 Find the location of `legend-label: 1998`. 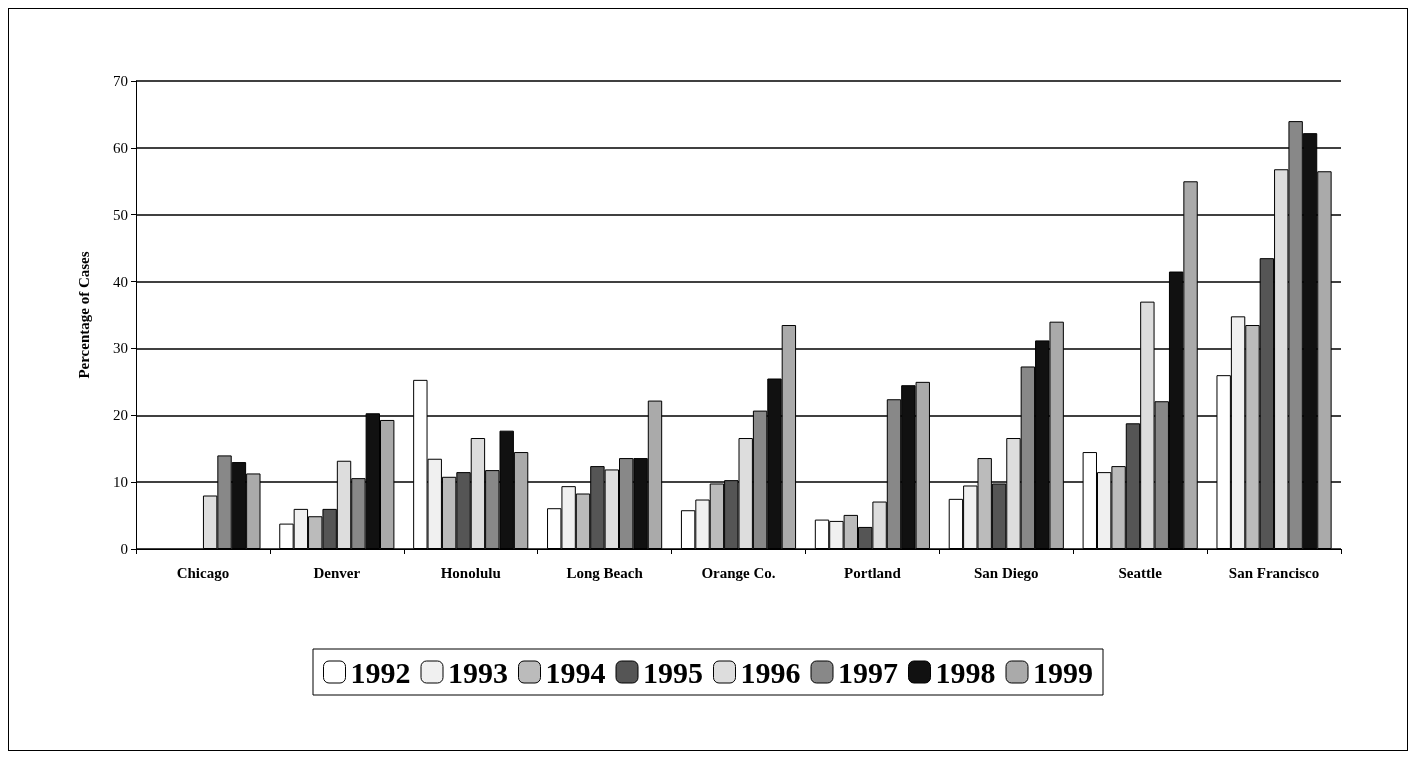

legend-label: 1998 is located at coordinates (965, 672).